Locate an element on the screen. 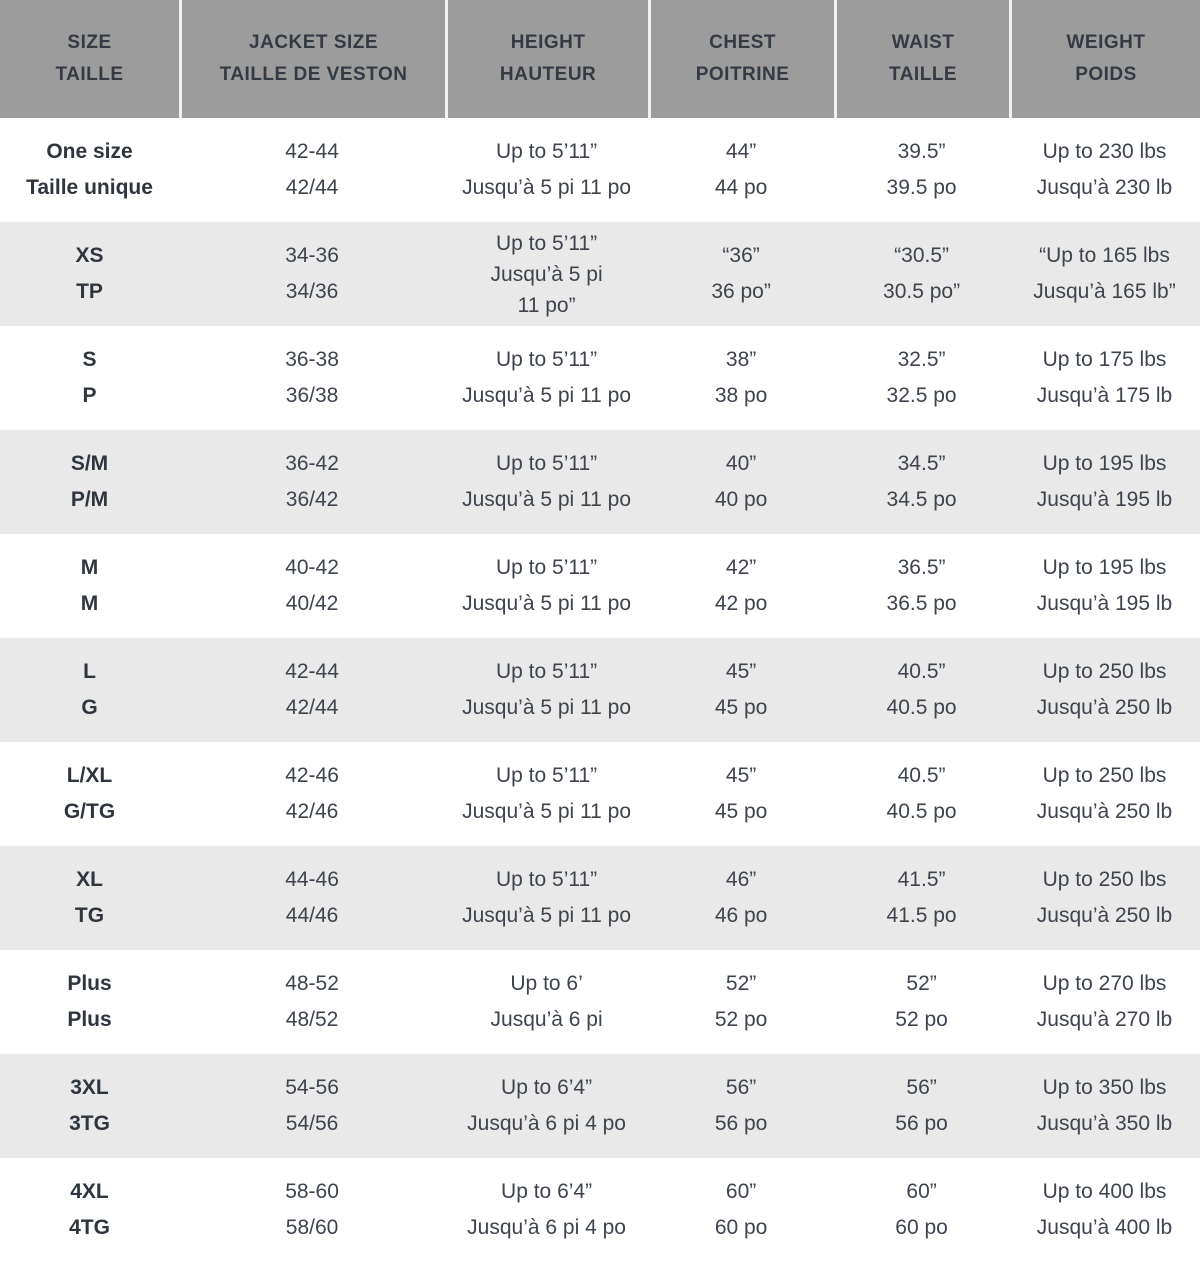 This screenshot has width=1200, height=1264. cell-chest: 46” 46 po is located at coordinates (741, 898).